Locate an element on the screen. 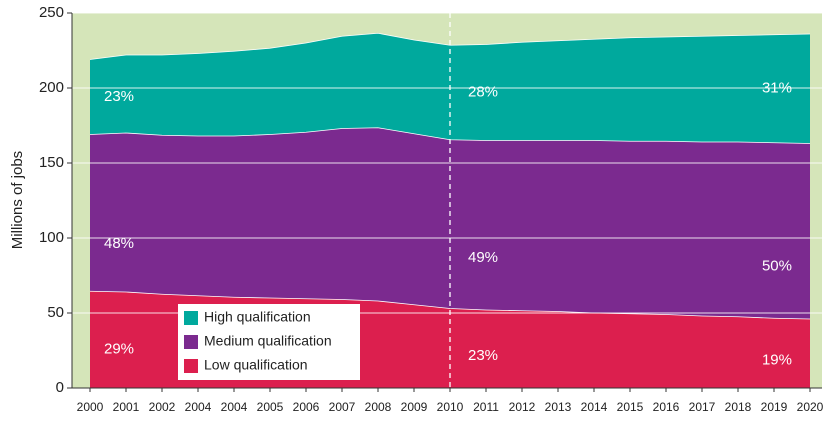  x-tick-label: 2012 is located at coordinates (522, 407).